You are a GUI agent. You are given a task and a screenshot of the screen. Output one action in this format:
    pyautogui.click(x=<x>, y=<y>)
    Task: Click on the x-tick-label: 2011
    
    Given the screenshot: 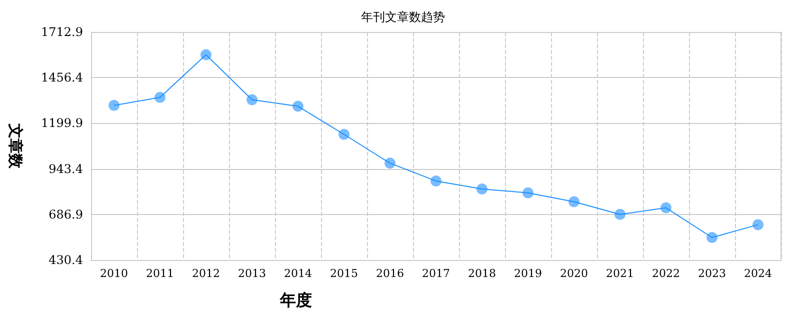 What is the action you would take?
    pyautogui.click(x=160, y=273)
    